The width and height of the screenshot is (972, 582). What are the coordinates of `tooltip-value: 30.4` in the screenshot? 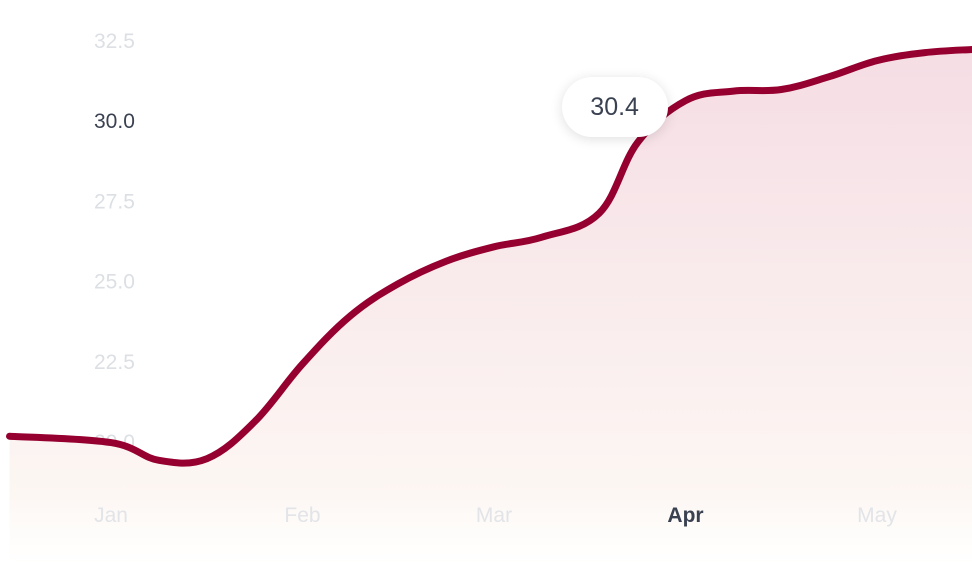 It's located at (614, 106).